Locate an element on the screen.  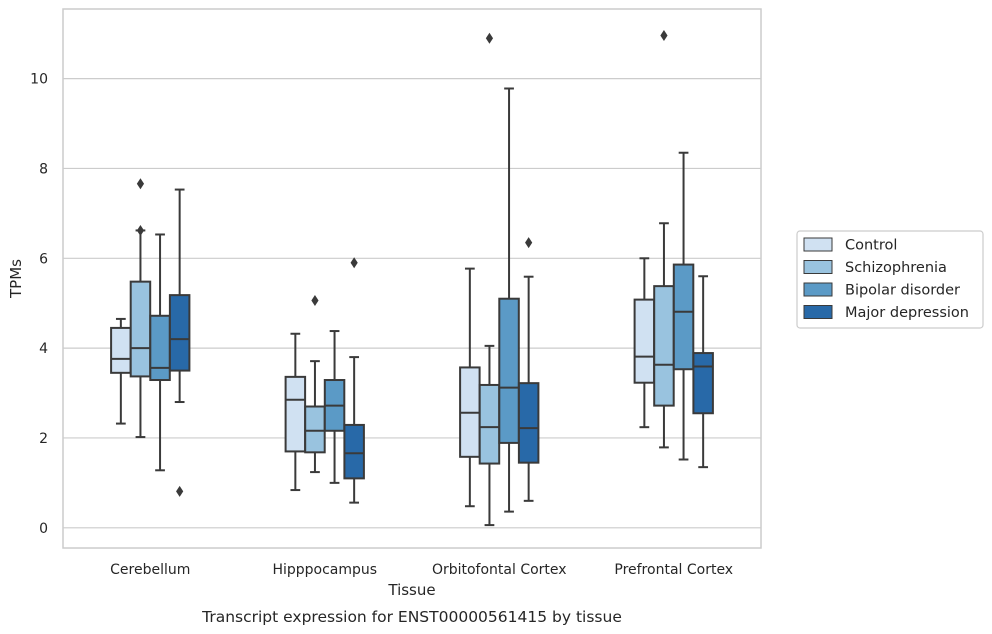
x-tick-label-3: Prefrontal Cortex is located at coordinates (673, 570).